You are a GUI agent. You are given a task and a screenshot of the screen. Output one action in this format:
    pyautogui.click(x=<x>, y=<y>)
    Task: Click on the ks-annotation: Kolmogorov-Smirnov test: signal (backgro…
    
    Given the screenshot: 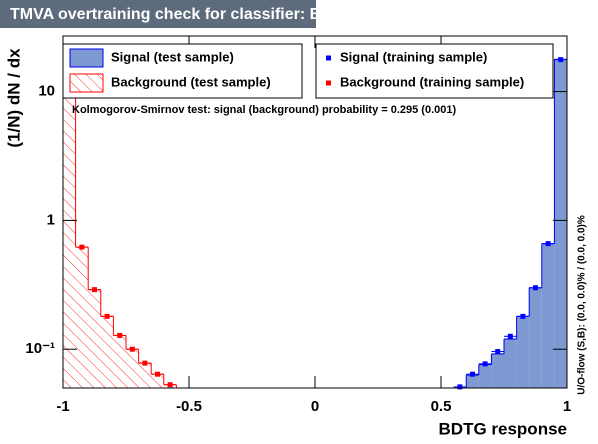 What is the action you would take?
    pyautogui.click(x=264, y=110)
    